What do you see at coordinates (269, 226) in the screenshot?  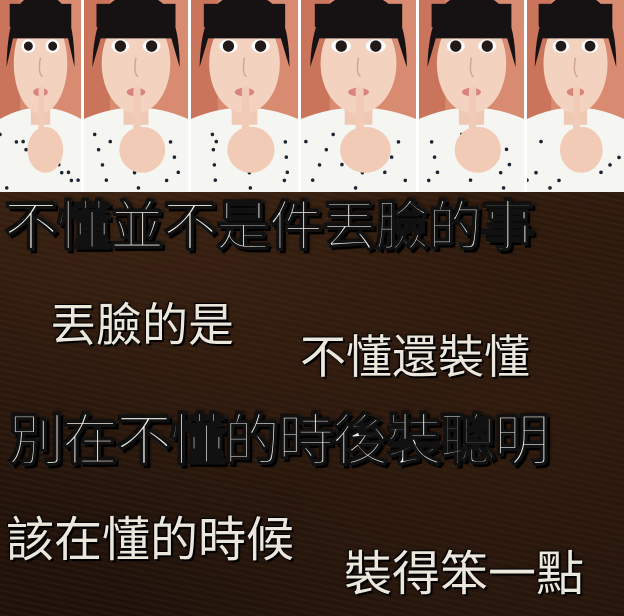 I see `caption-line-1: 不懂並不是件丟臉的事` at bounding box center [269, 226].